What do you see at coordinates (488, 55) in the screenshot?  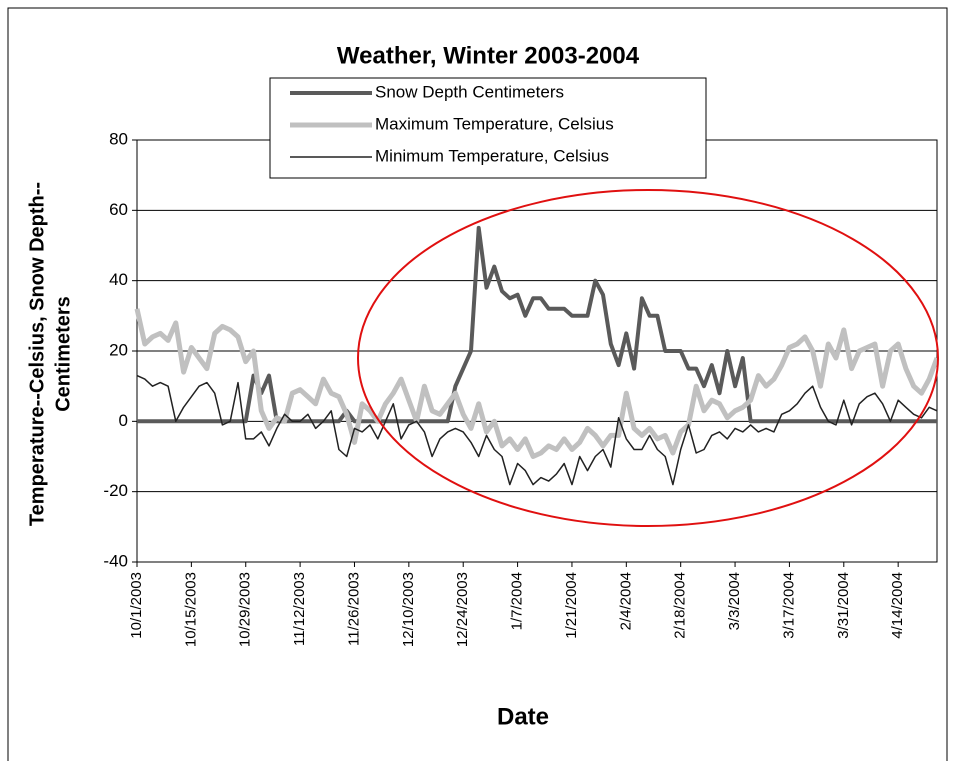 I see `chart-title: Weather, Winter 2003-2004` at bounding box center [488, 55].